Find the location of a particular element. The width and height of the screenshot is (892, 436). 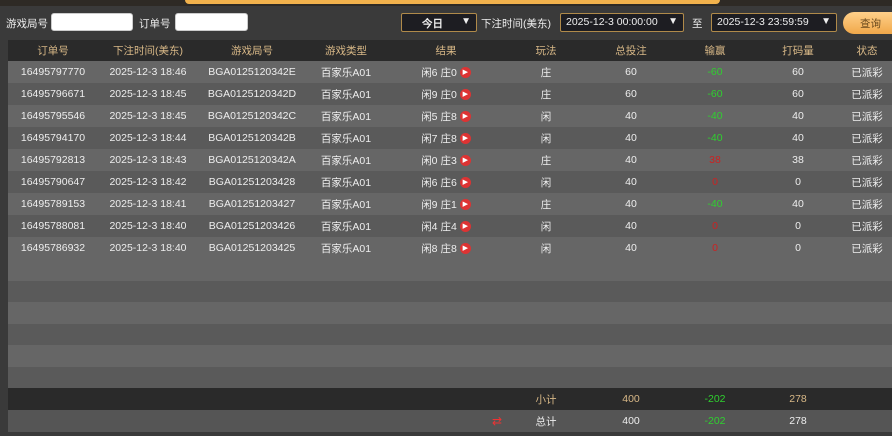

column-header-bet-type: 玩法 is located at coordinates (546, 51).